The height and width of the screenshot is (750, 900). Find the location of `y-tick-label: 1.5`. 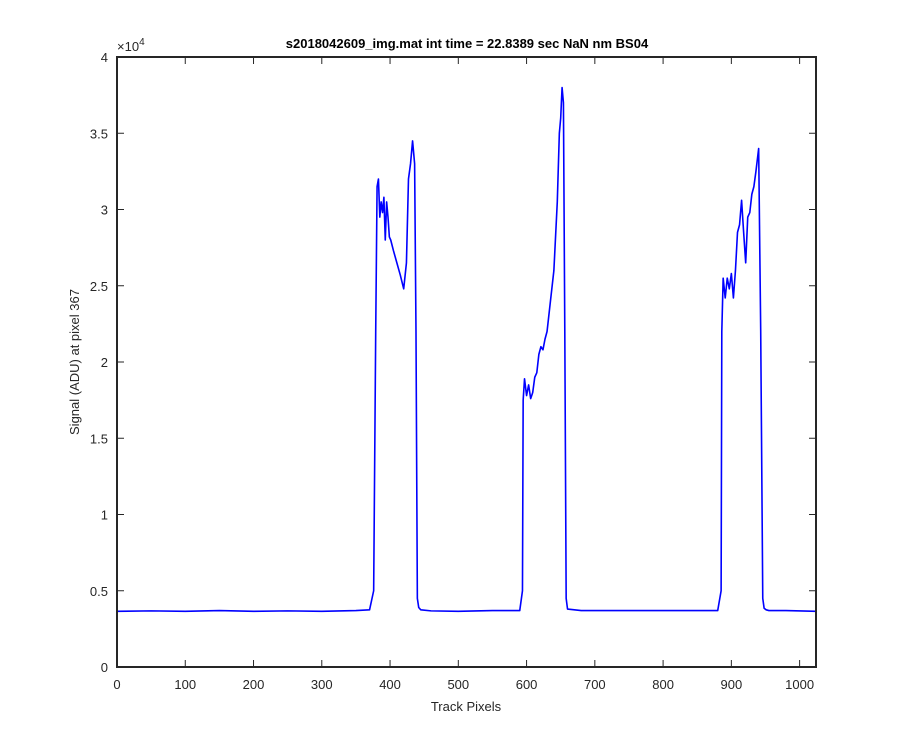

y-tick-label: 1.5 is located at coordinates (99, 438).